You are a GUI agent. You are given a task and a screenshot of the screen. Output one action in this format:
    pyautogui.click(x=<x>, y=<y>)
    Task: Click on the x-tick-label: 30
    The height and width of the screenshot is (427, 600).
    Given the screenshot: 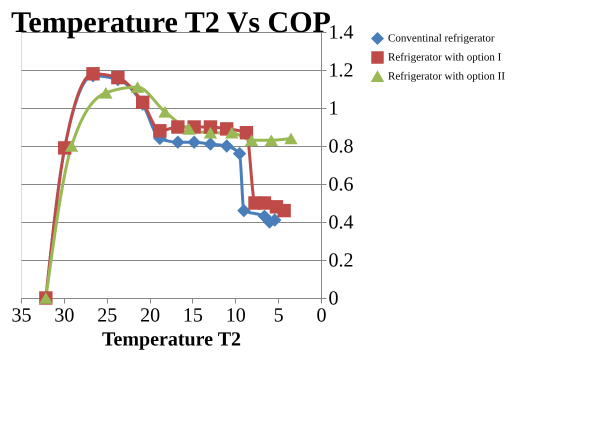 What is the action you would take?
    pyautogui.click(x=64, y=315)
    